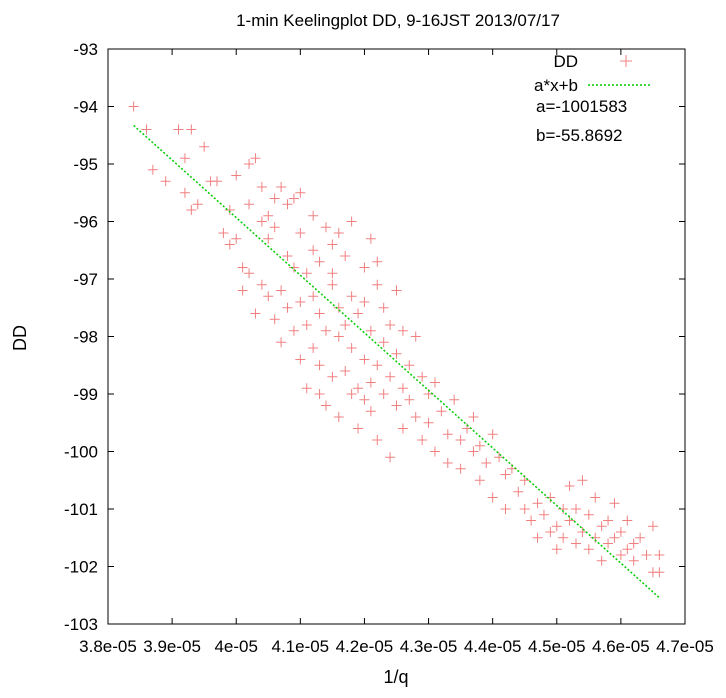 Image resolution: width=726 pixels, height=698 pixels. I want to click on x-tick-label: 4.4e-05, so click(493, 646).